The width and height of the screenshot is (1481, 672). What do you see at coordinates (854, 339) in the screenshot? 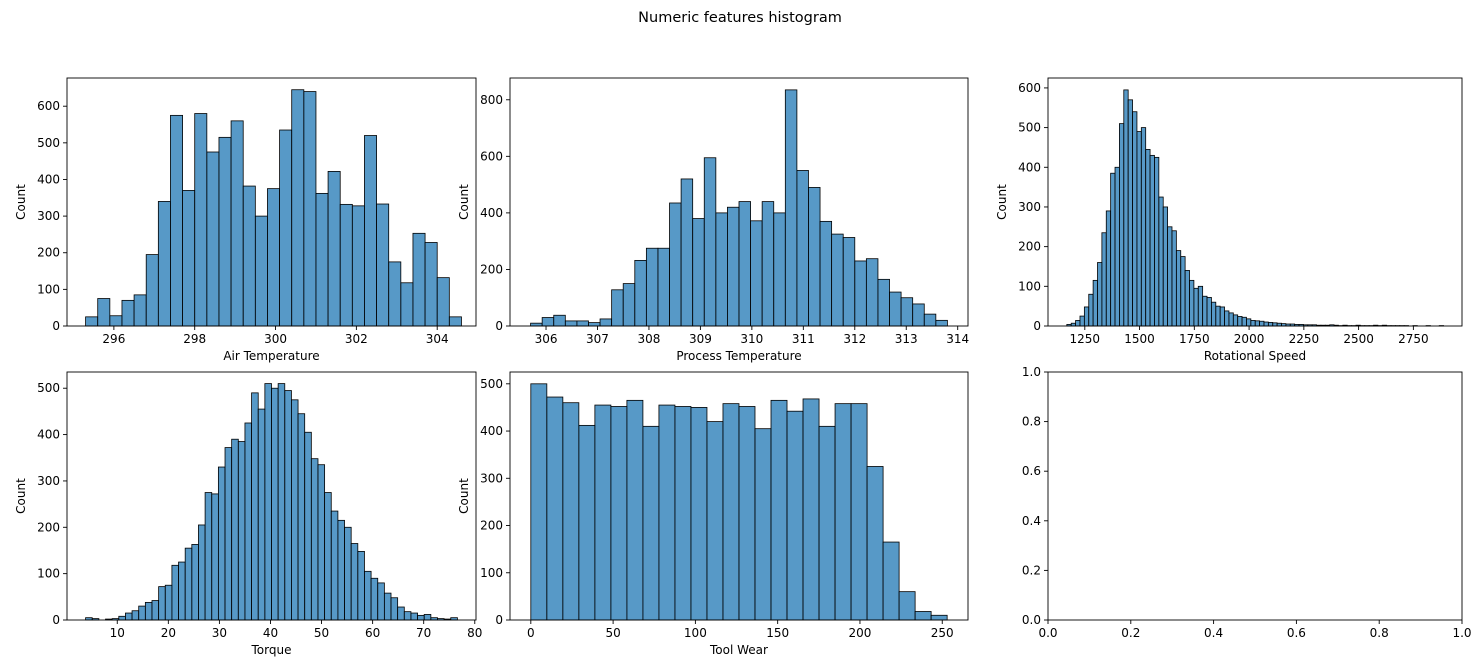
I see `x-tick-label: 312` at bounding box center [854, 339].